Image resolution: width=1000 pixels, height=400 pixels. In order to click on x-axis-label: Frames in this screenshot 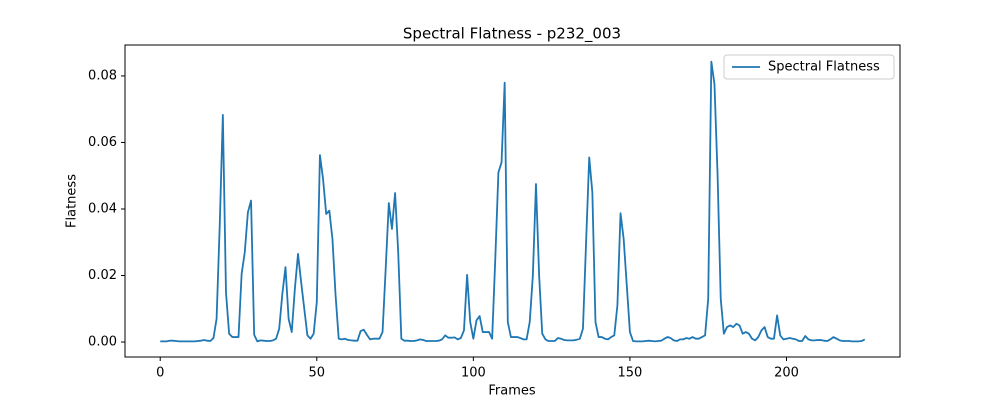, I will do `click(512, 391)`.